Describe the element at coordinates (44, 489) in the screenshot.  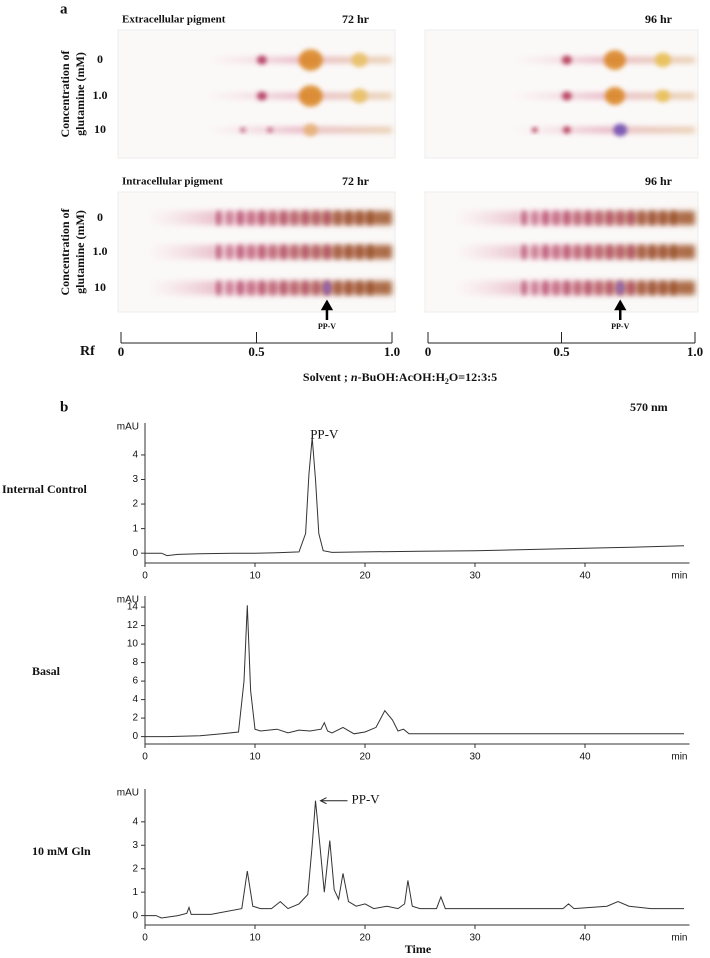
I see `chart-title: Internal Control` at that location.